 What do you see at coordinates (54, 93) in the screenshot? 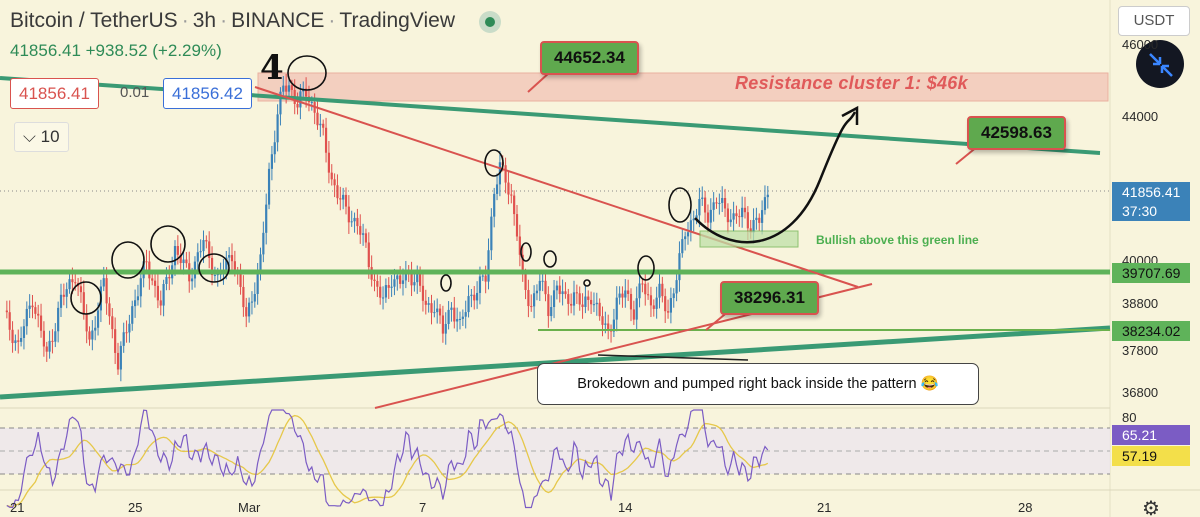
I see `sell-button: 41856.41` at bounding box center [54, 93].